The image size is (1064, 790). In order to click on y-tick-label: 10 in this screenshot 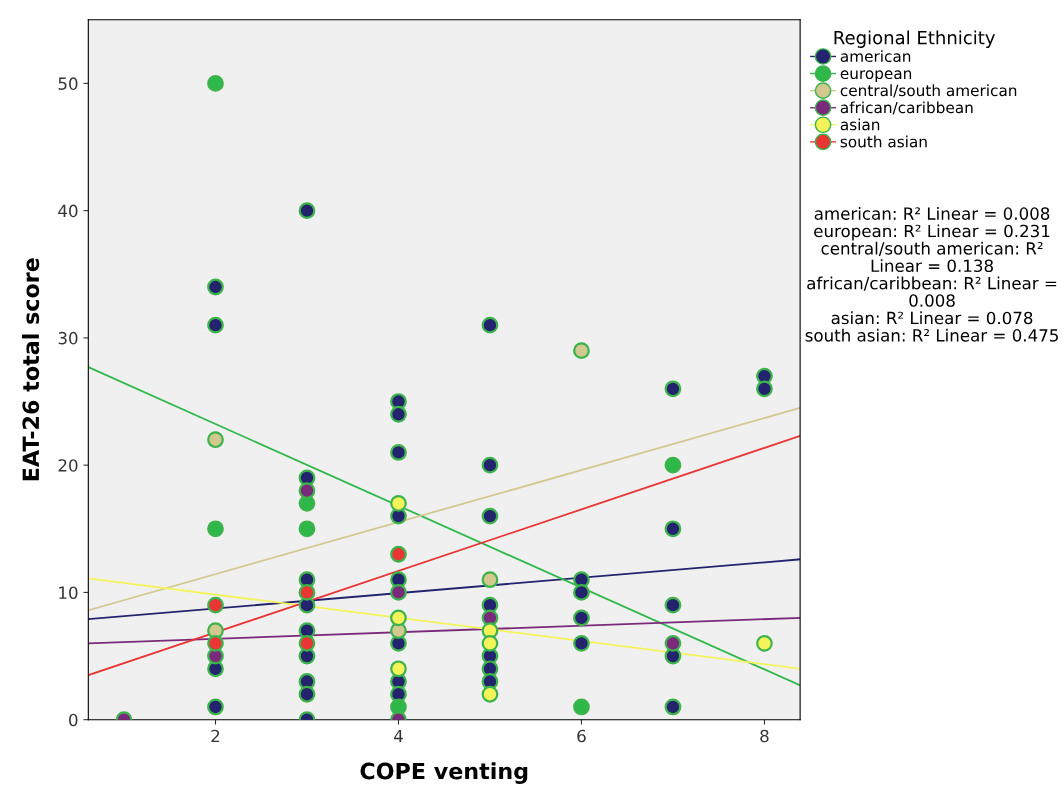, I will do `click(68, 592)`.